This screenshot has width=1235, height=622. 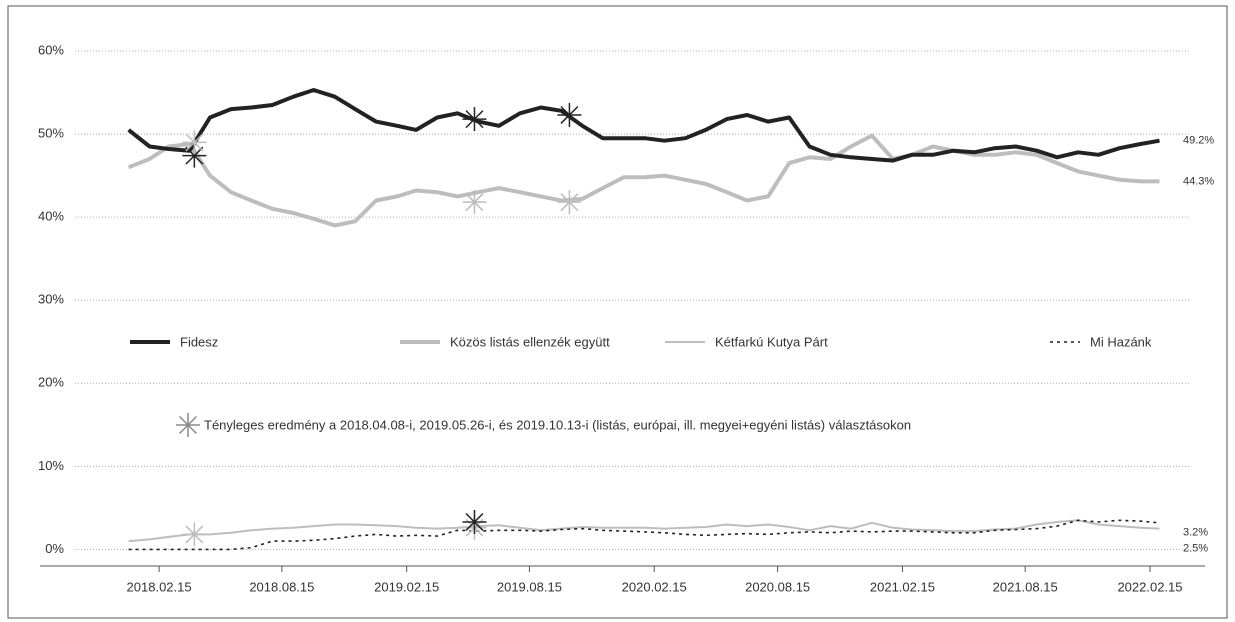 What do you see at coordinates (54, 548) in the screenshot?
I see `y-tick-label: 0%` at bounding box center [54, 548].